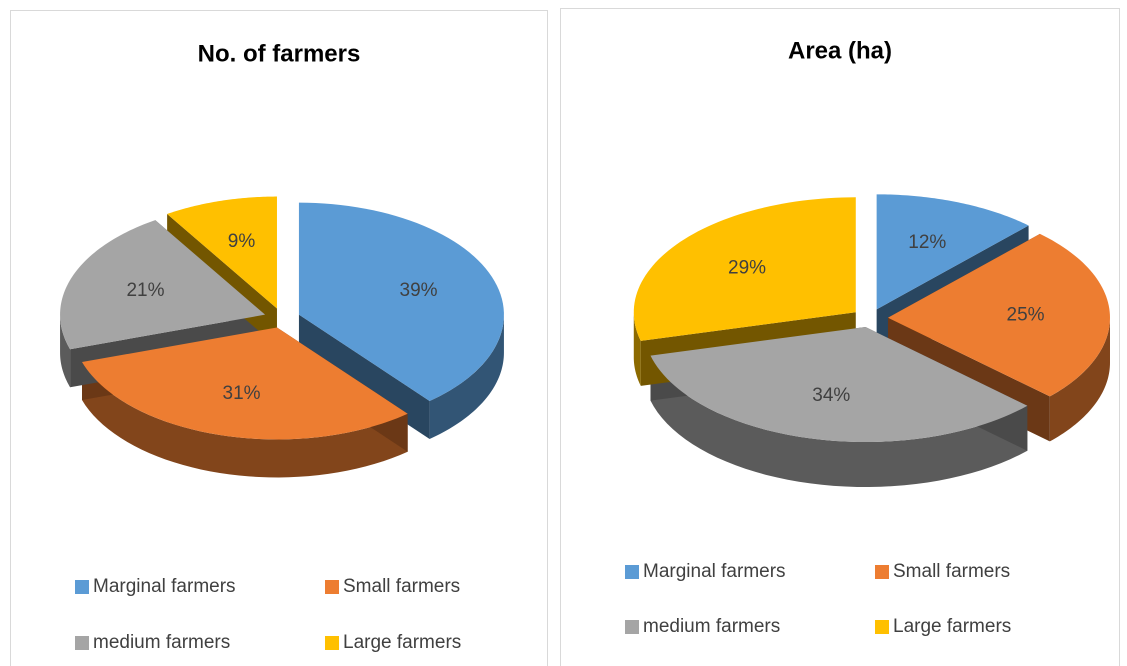  Describe the element at coordinates (747, 268) in the screenshot. I see `data-label: 29%` at that location.